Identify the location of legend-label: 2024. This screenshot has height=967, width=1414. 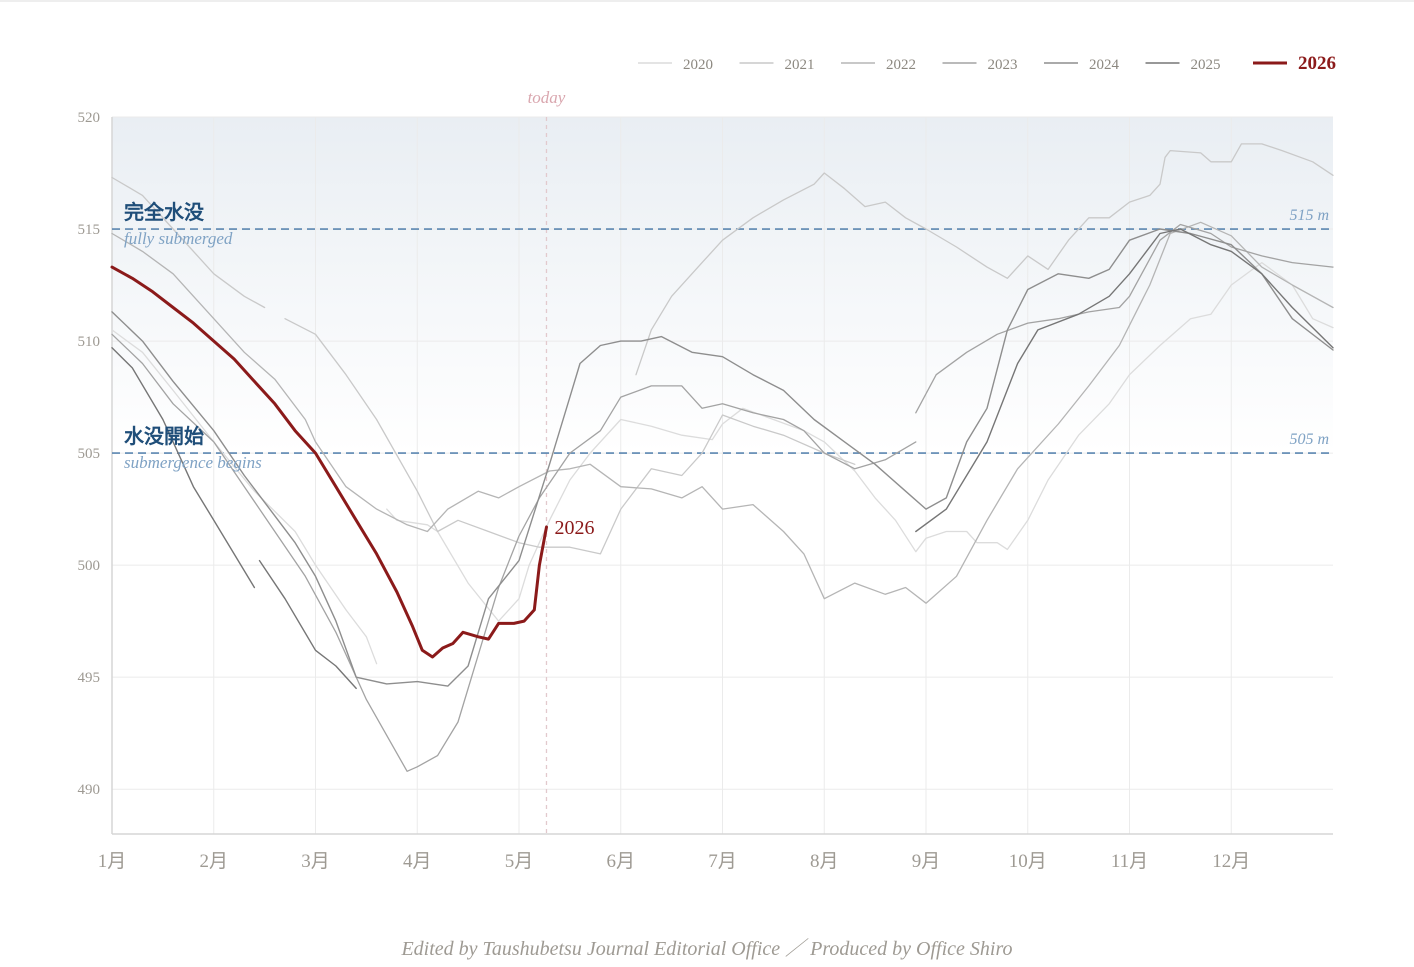
(1104, 65).